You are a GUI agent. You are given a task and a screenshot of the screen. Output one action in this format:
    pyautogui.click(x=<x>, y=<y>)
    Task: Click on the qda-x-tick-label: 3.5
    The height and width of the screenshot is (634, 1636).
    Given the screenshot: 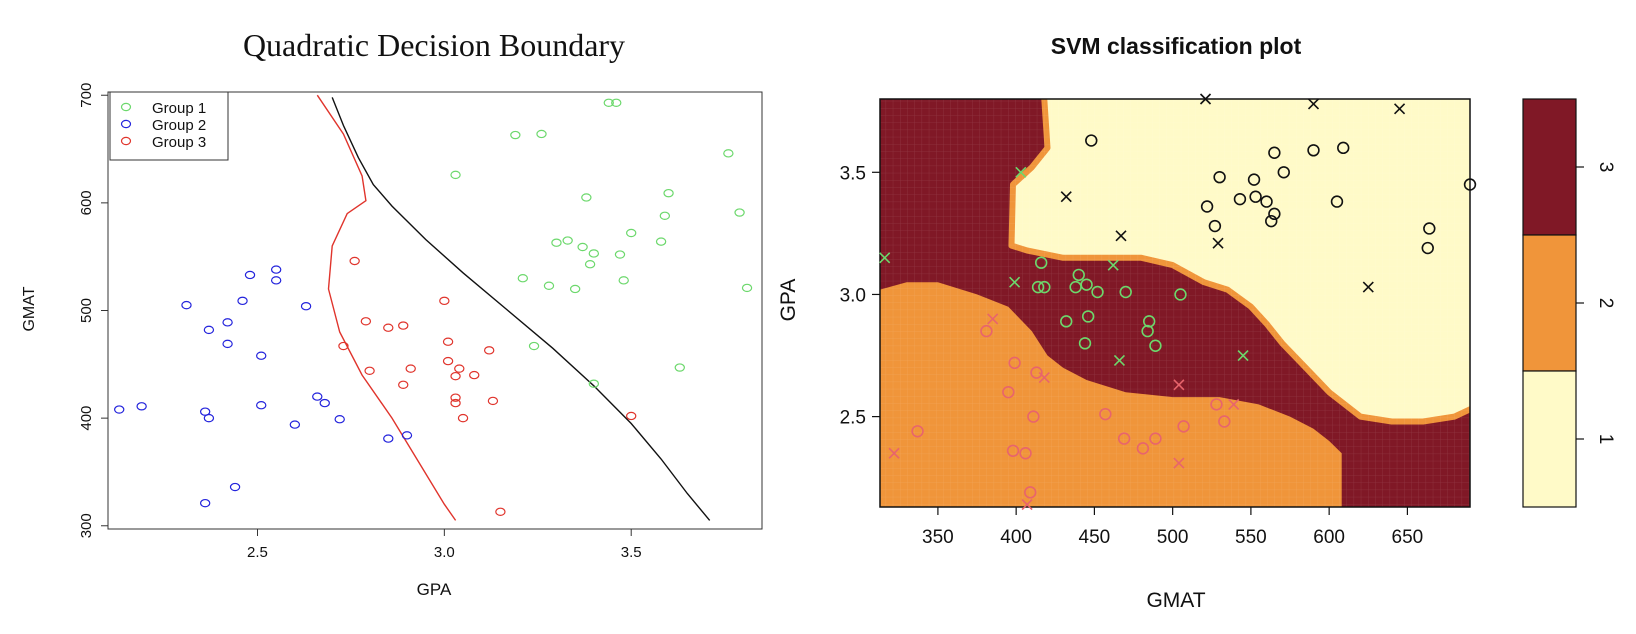 What is the action you would take?
    pyautogui.click(x=631, y=552)
    